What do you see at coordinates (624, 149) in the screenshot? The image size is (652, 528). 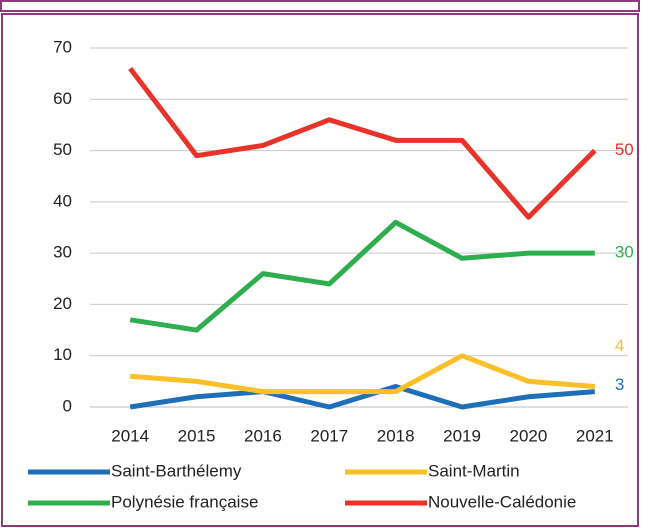 I see `end-label: 50` at bounding box center [624, 149].